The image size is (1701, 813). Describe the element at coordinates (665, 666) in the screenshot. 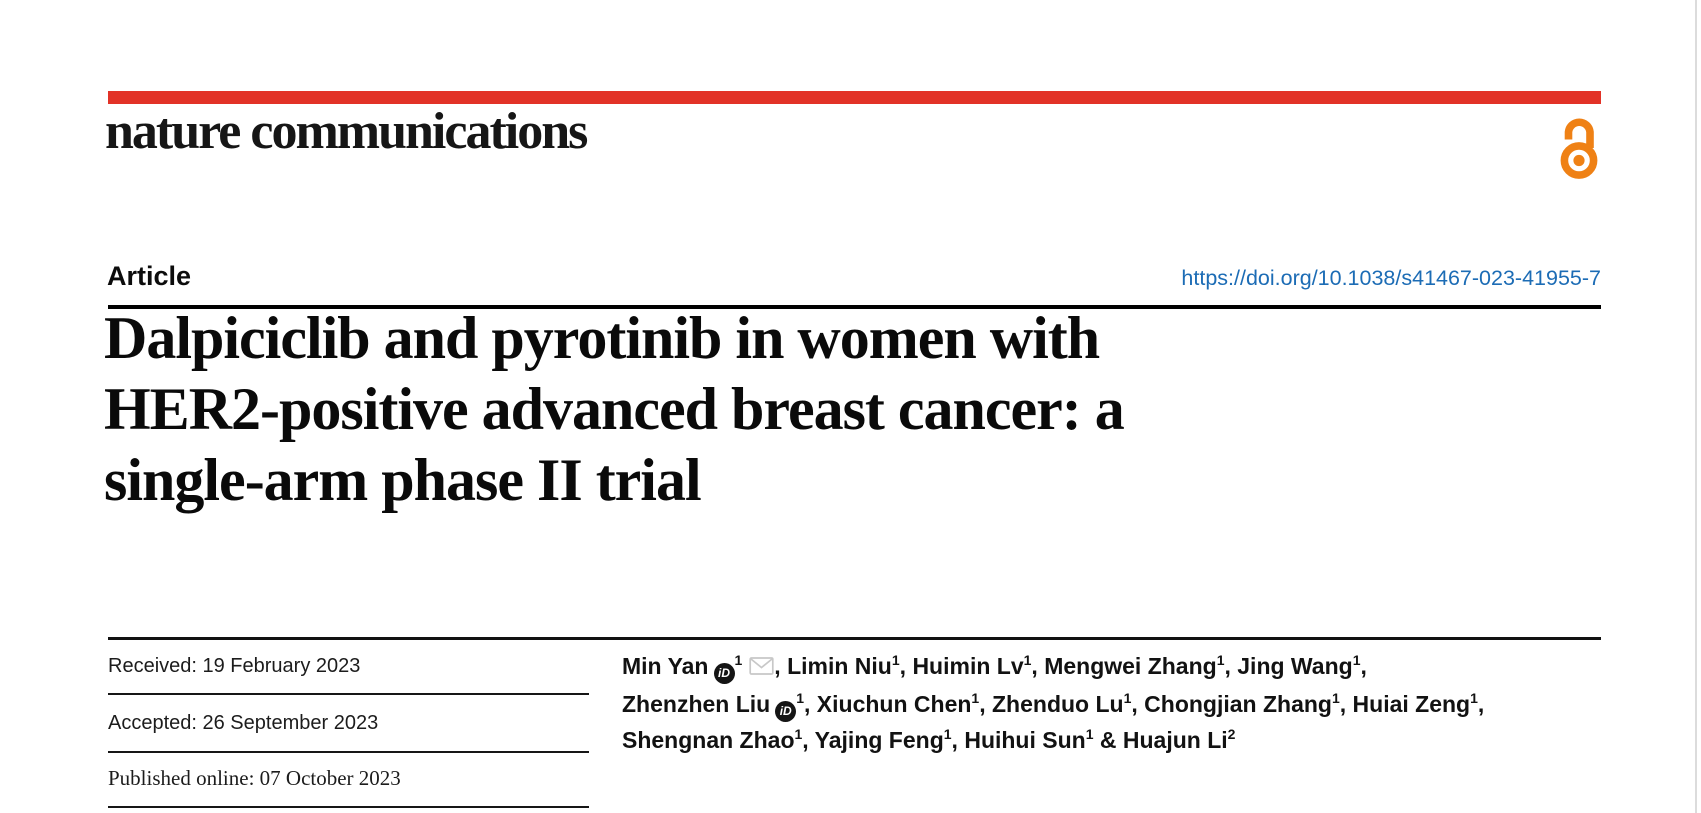

I see `author-name: Min Yan` at that location.